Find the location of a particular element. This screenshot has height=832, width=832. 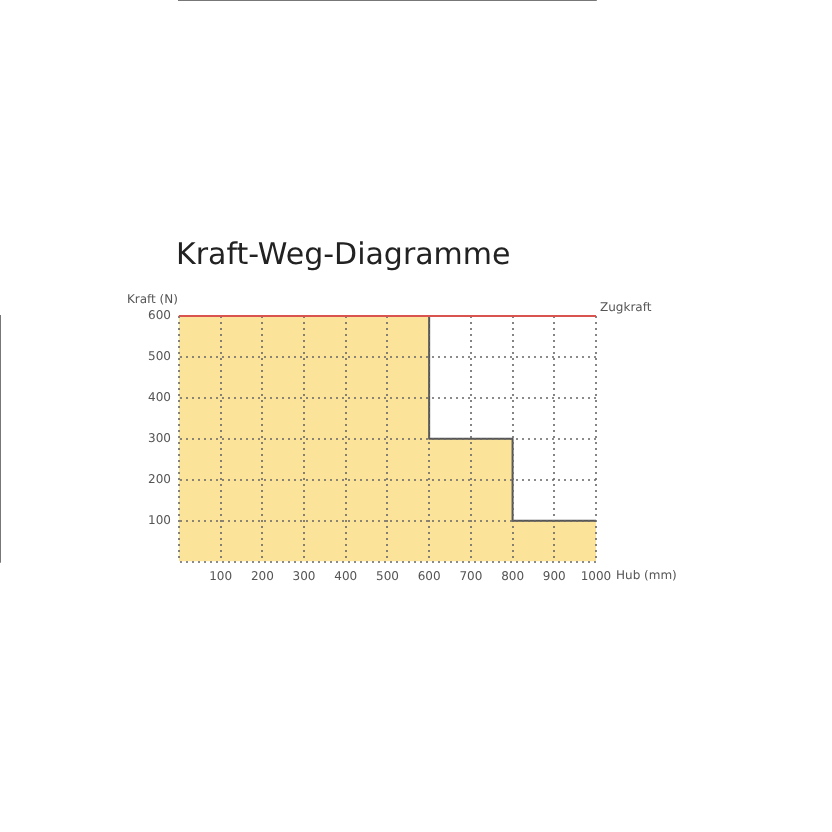

chart-title: Kraft-Weg-Diagramme is located at coordinates (343, 254).